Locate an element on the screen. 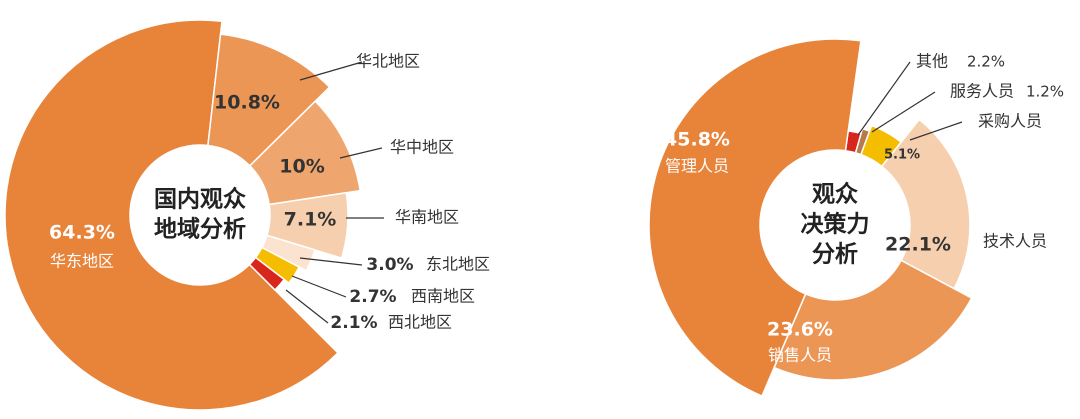 This screenshot has height=419, width=1080. value-label: 22.1% is located at coordinates (918, 245).